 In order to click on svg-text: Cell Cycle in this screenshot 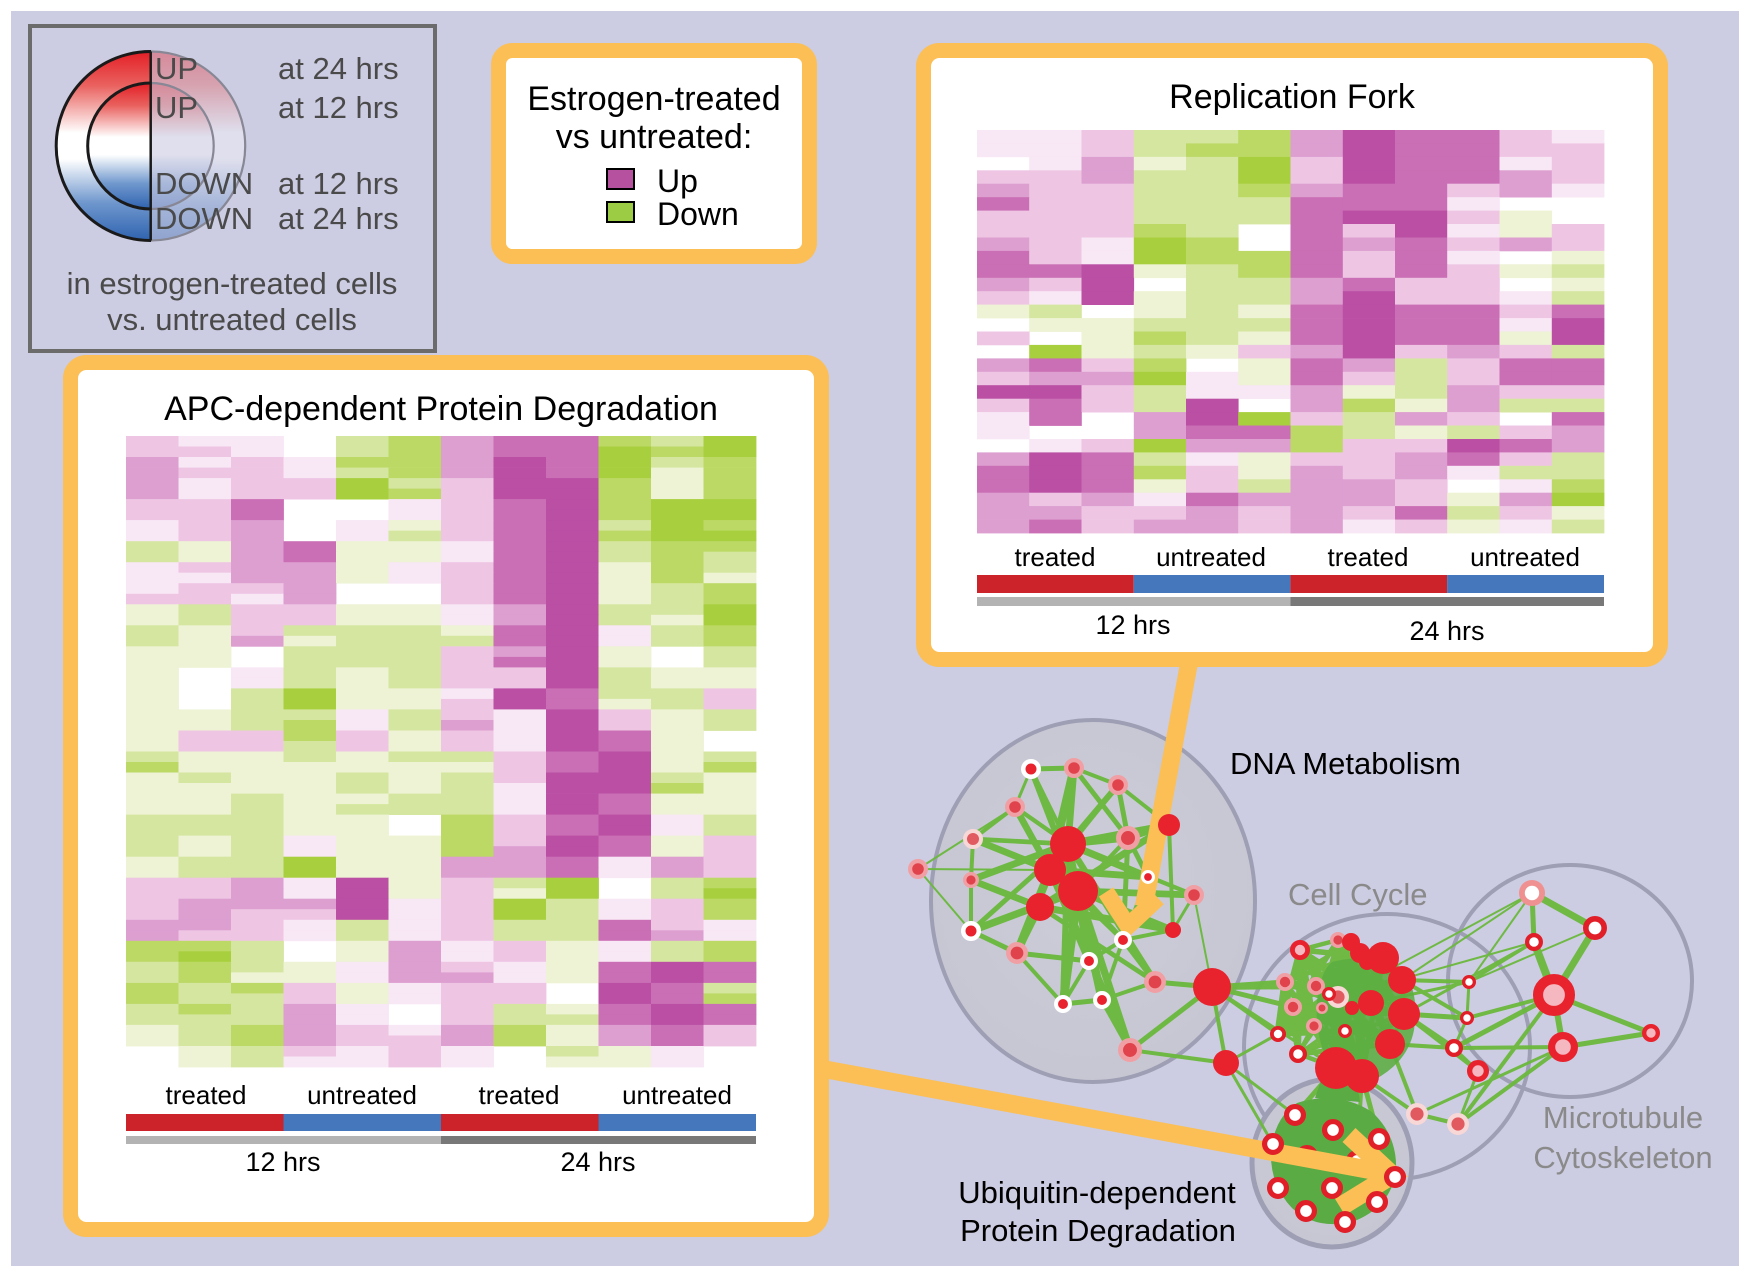, I will do `click(1358, 894)`.